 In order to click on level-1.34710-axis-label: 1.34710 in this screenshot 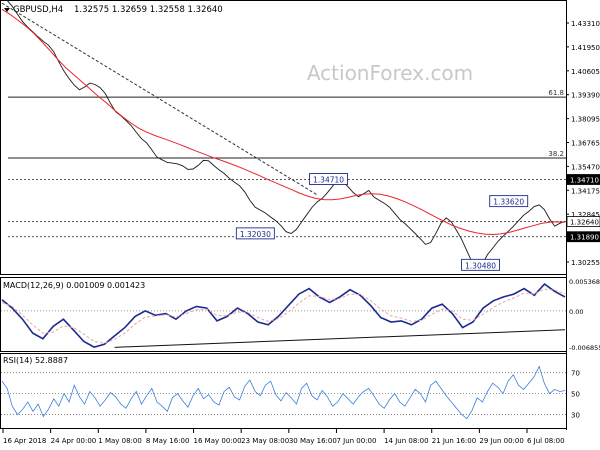, I will do `click(584, 181)`.